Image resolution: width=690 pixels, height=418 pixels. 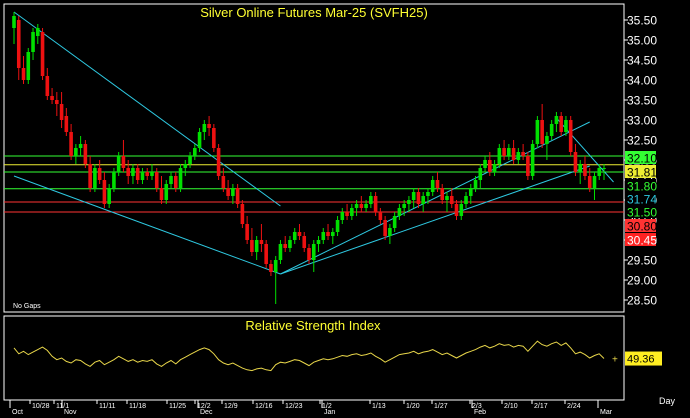 What do you see at coordinates (642, 41) in the screenshot?
I see `y-tick-label: 35.00` at bounding box center [642, 41].